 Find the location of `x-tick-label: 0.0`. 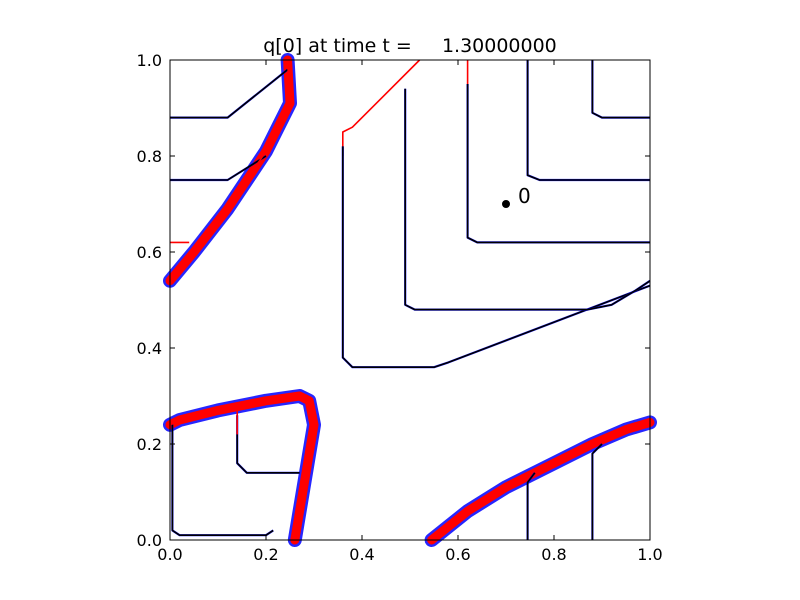

x-tick-label: 0.0 is located at coordinates (169, 554).